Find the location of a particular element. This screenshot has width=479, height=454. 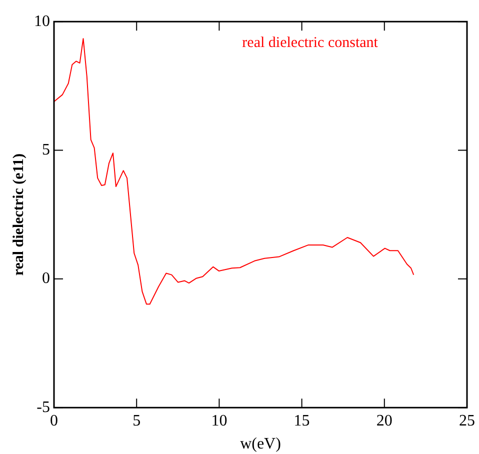

y-tick-label: 10 is located at coordinates (42, 21).